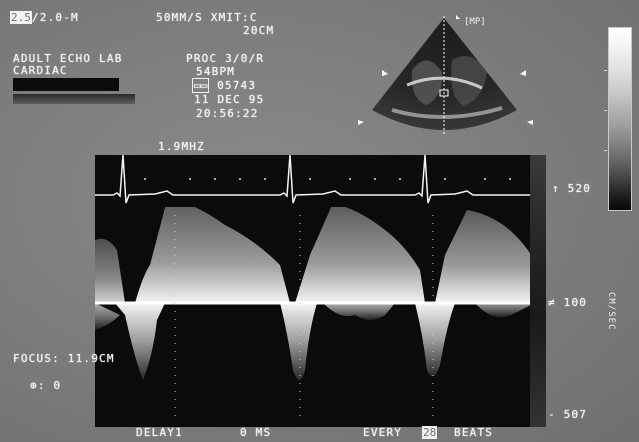  Describe the element at coordinates (216, 71) in the screenshot. I see `heart-rate: 54BPM` at that location.